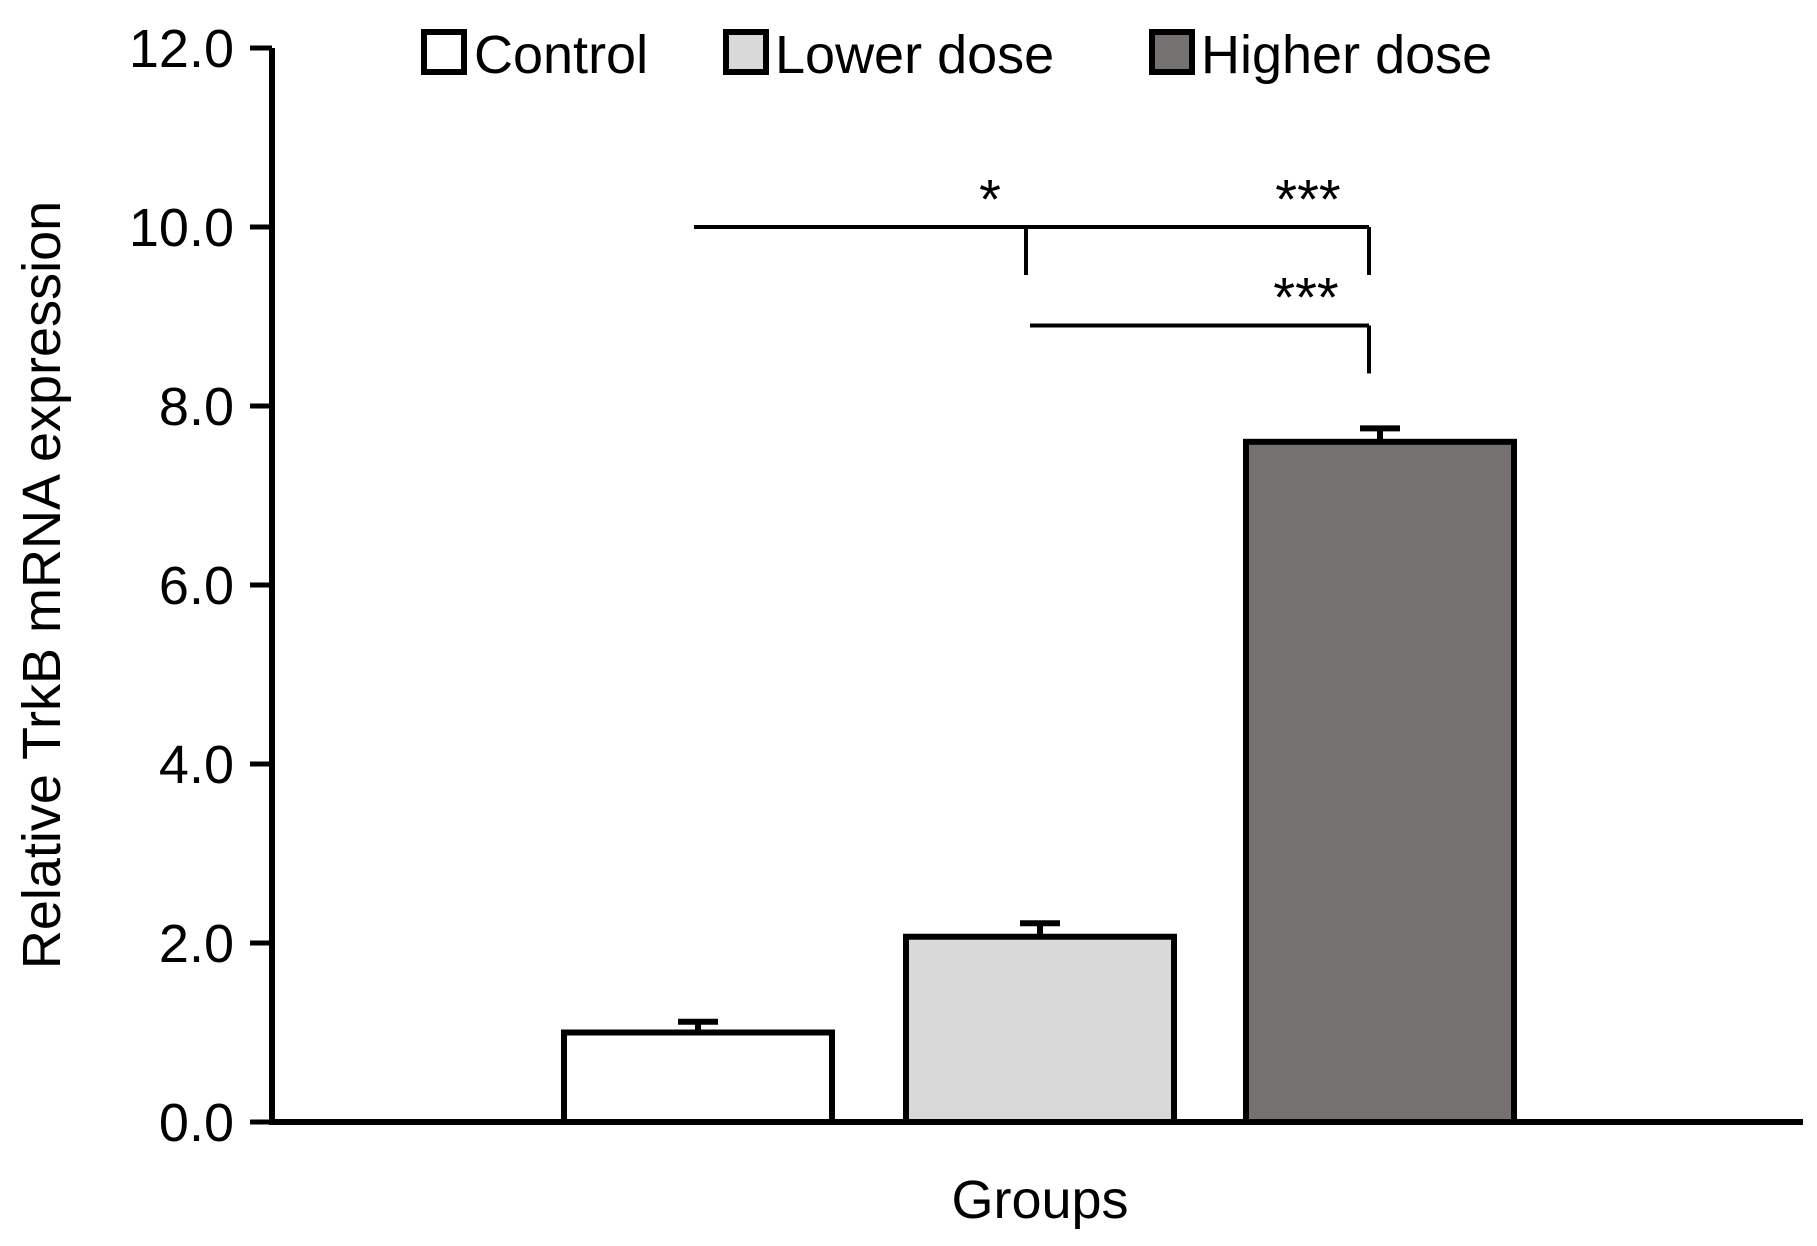  I want to click on legend-label-1: Lower dose, so click(914, 55).